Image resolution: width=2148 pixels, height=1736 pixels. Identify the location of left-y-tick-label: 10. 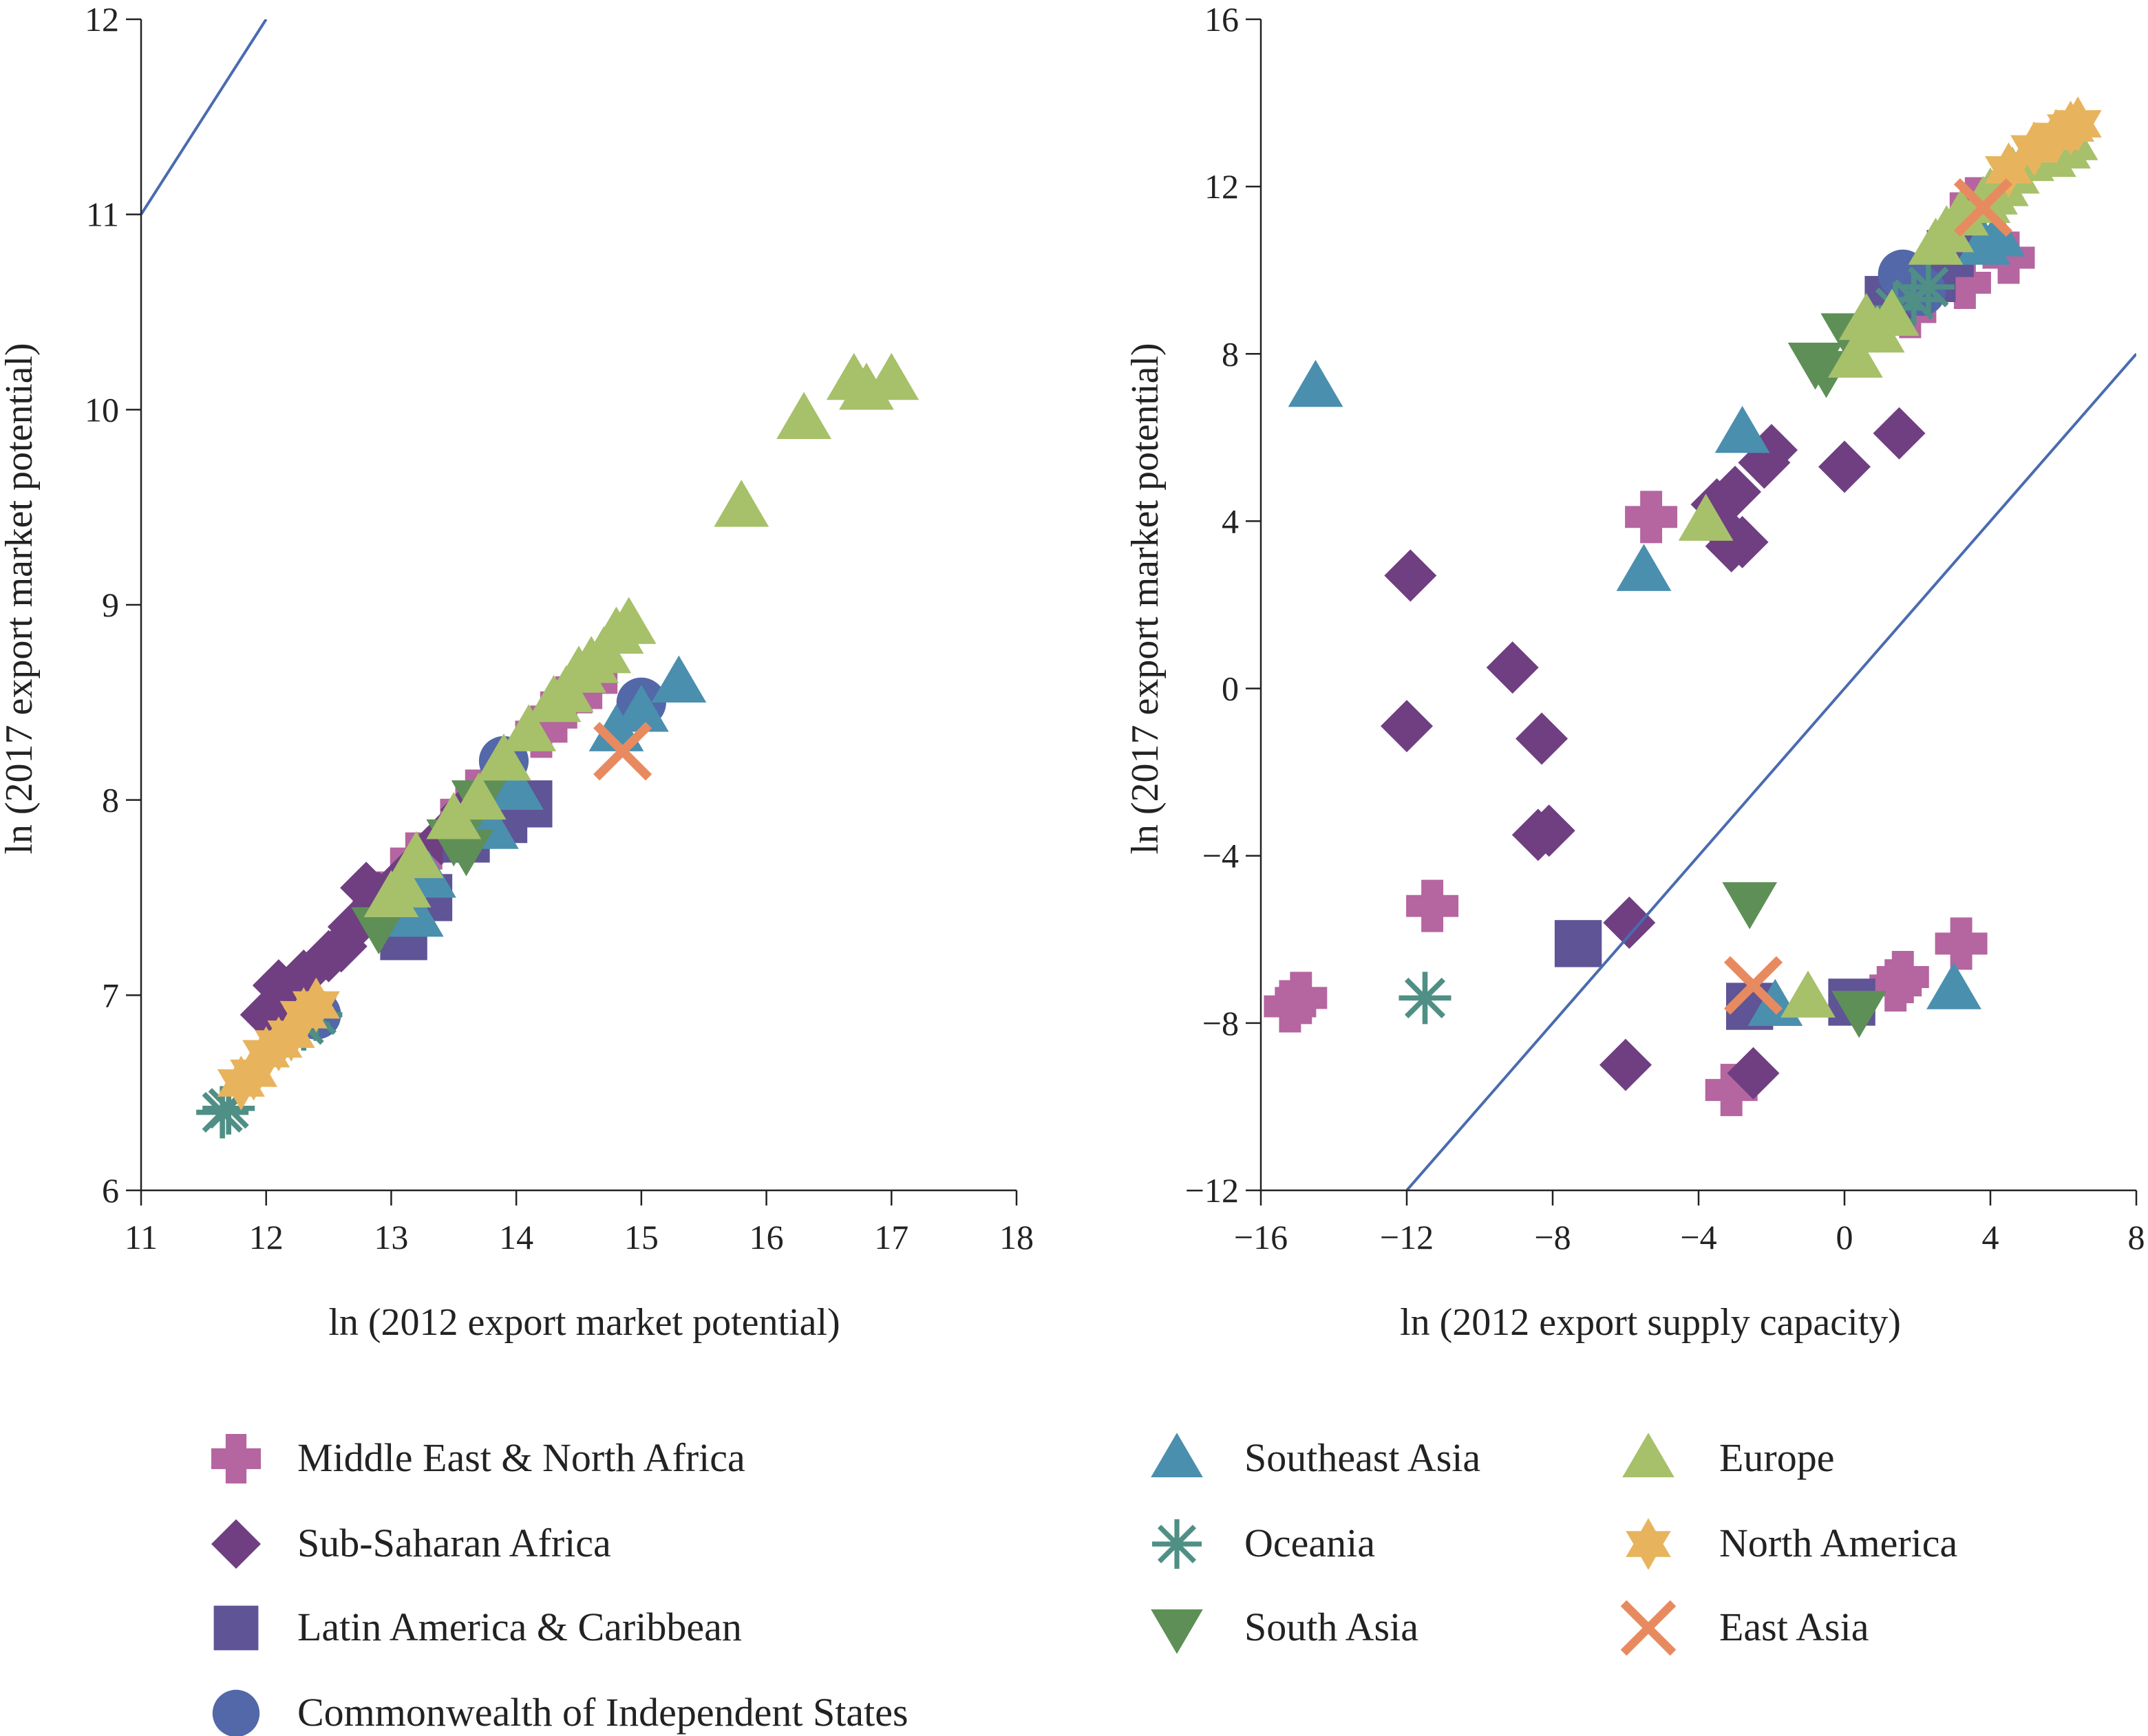
(102, 410).